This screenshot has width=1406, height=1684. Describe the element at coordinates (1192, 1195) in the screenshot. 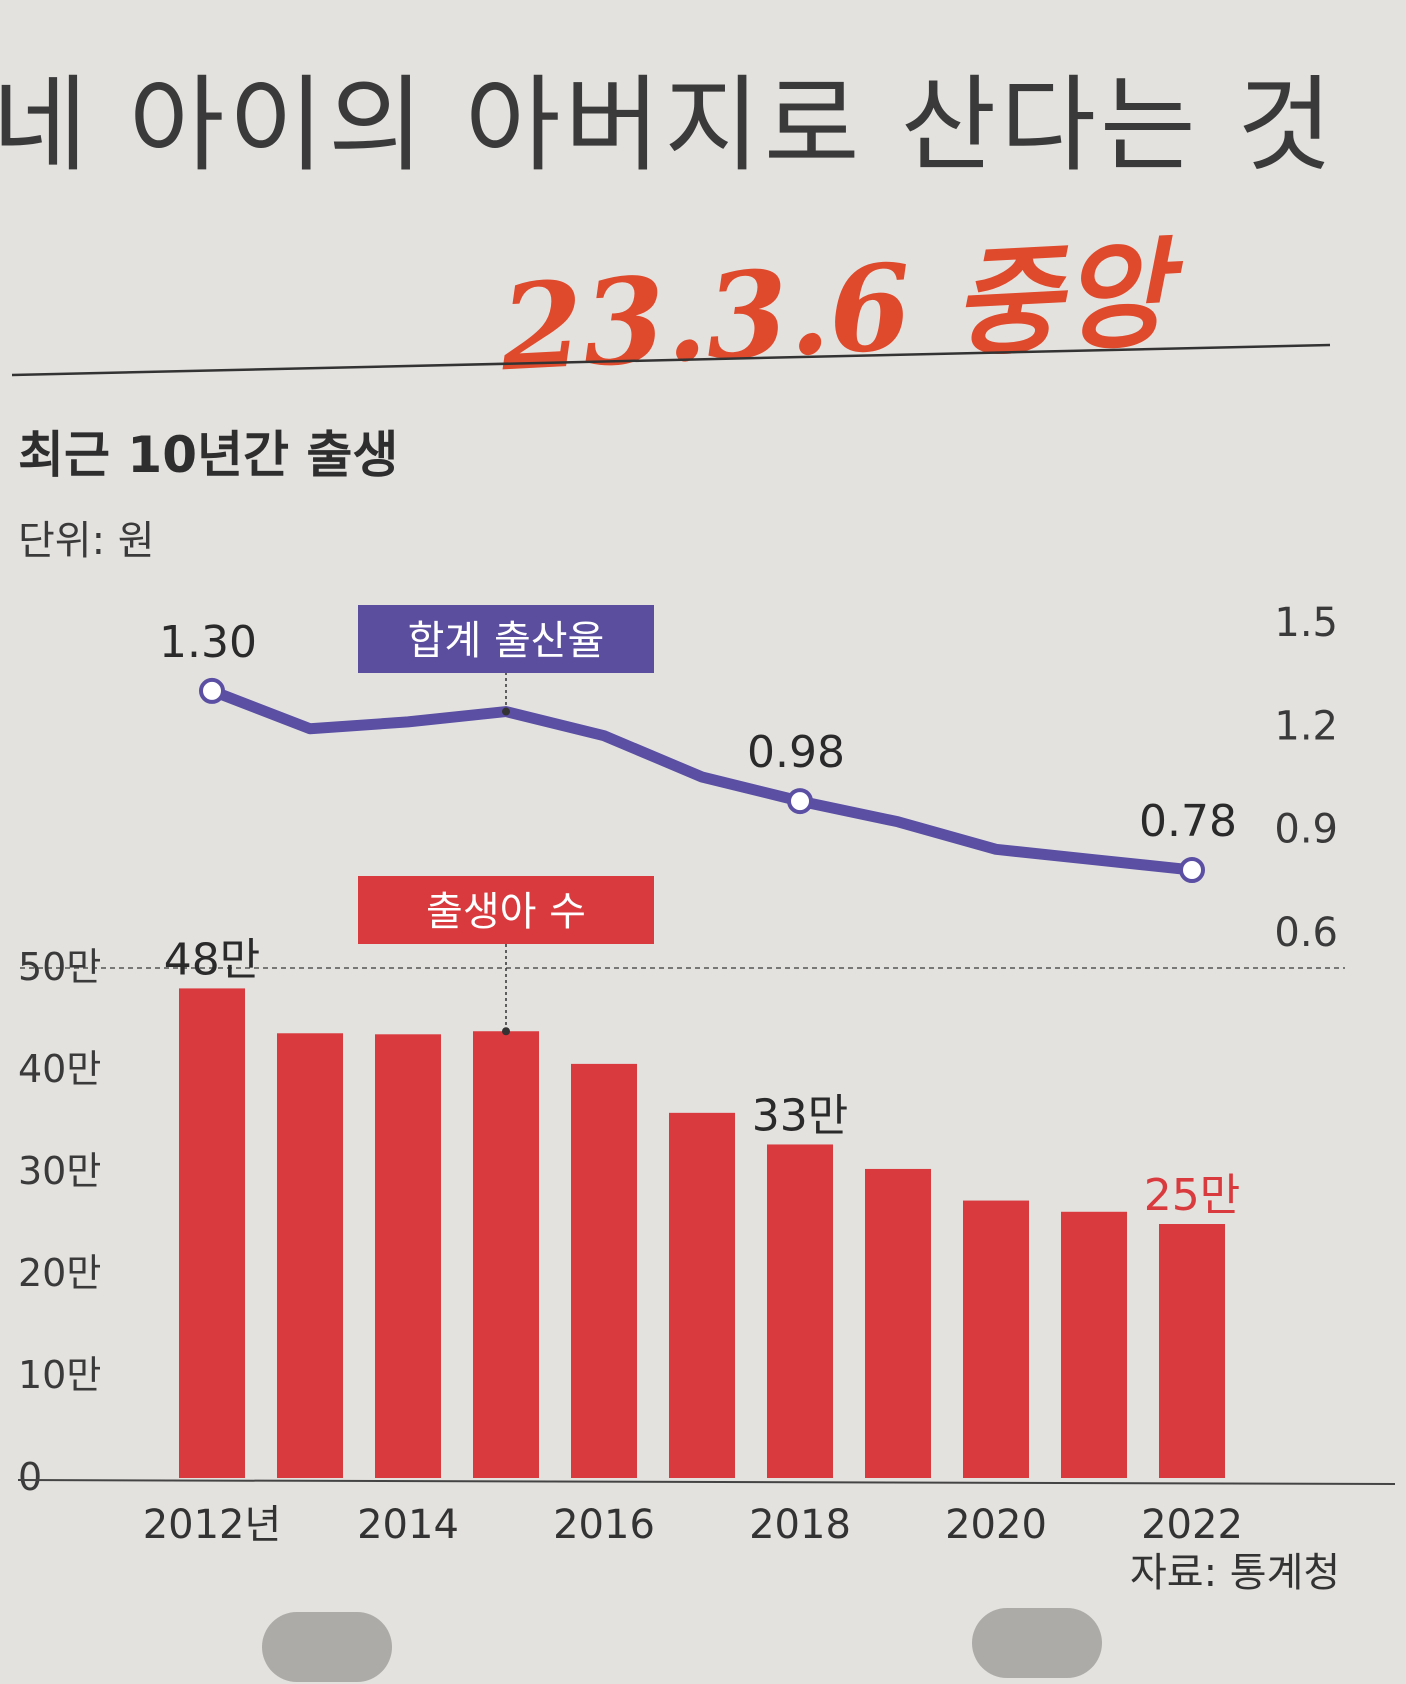

I see `bar-value-label: 25만` at that location.